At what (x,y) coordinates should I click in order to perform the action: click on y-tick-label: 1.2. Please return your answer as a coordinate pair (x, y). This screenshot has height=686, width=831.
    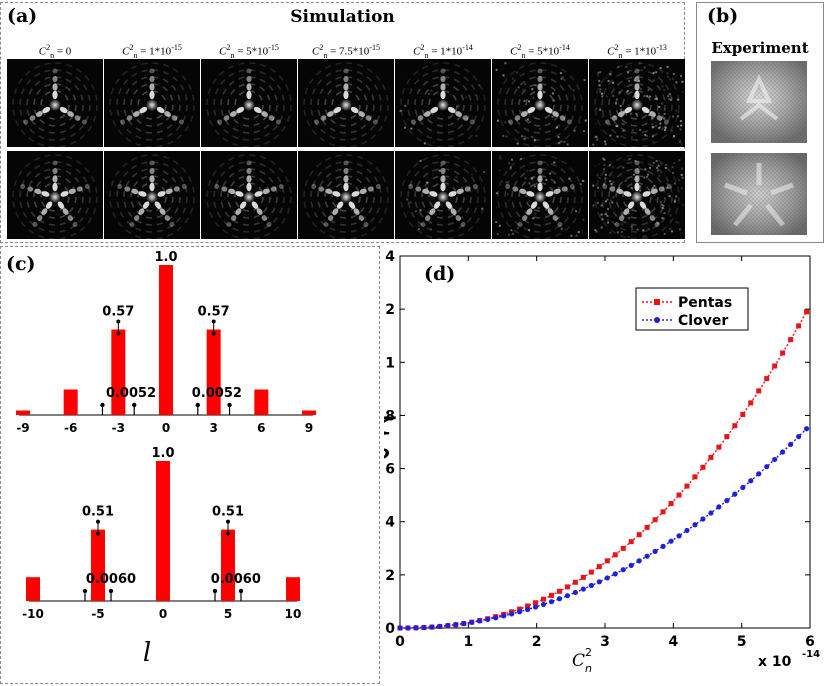
    Looking at the image, I should click on (389, 310).